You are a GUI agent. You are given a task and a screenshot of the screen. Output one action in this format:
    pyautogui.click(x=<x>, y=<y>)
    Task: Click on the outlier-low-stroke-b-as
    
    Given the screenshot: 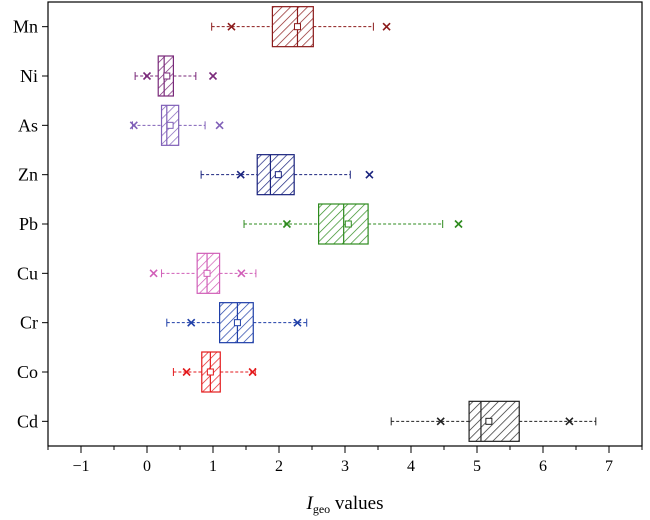 What is the action you would take?
    pyautogui.click(x=133, y=125)
    